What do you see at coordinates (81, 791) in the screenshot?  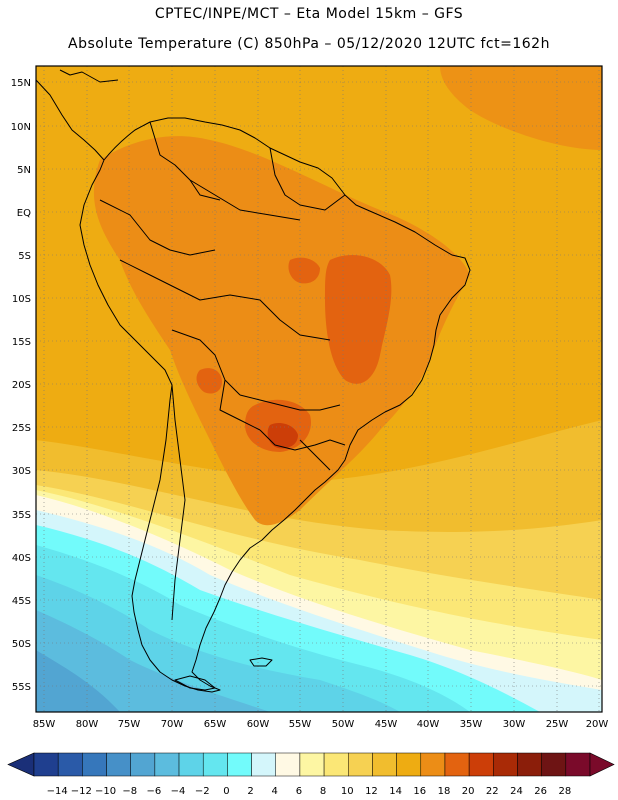 I see `colorbar-label: −12` at bounding box center [81, 791].